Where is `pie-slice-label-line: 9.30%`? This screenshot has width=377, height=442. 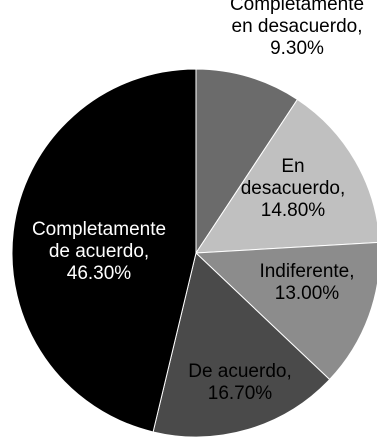
pie-slice-label-line: 9.30% is located at coordinates (297, 48).